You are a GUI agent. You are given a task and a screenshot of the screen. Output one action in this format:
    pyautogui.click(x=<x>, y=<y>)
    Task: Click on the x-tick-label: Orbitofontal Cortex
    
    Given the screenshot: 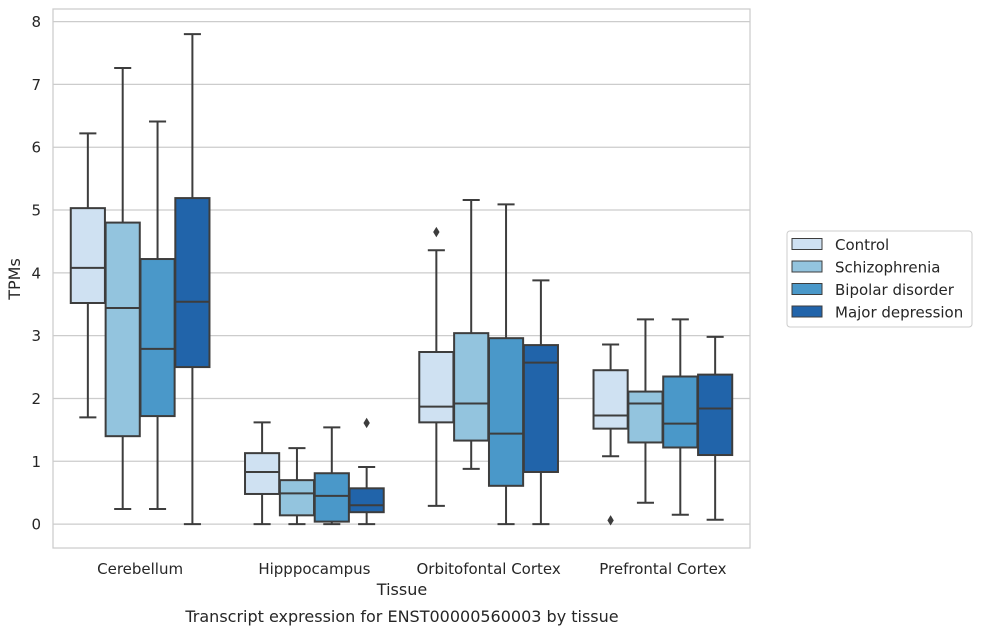 What is the action you would take?
    pyautogui.click(x=489, y=569)
    